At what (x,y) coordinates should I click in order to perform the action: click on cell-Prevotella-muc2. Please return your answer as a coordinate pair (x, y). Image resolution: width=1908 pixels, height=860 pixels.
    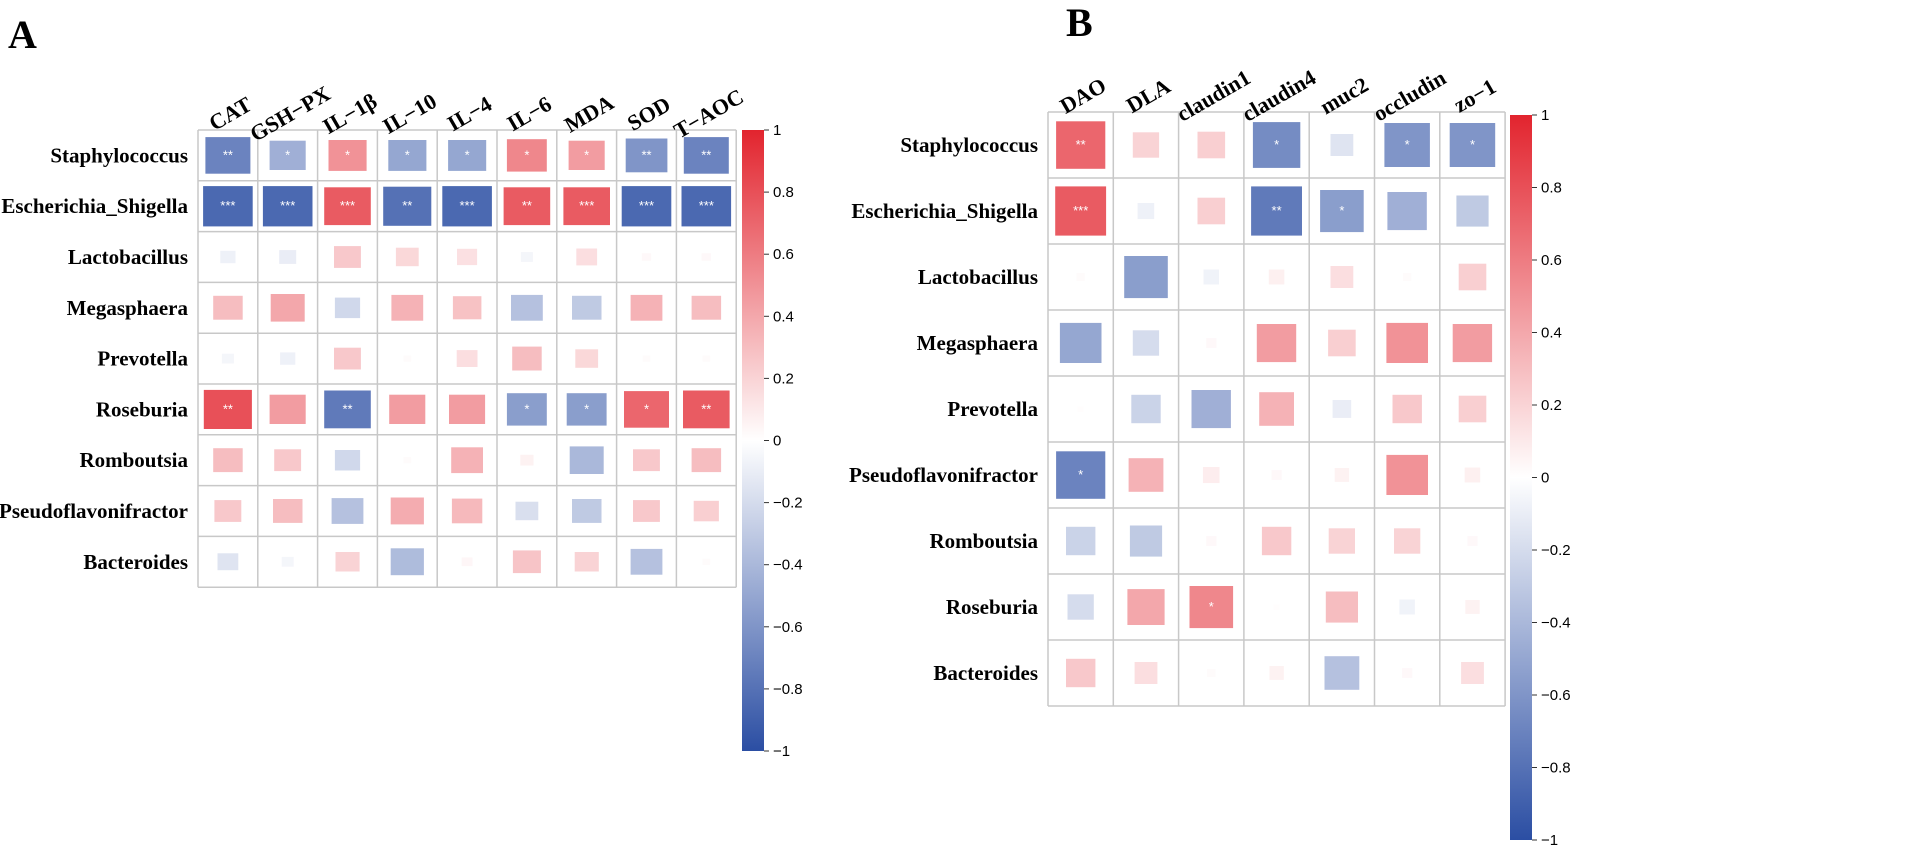
    Looking at the image, I should click on (1342, 409).